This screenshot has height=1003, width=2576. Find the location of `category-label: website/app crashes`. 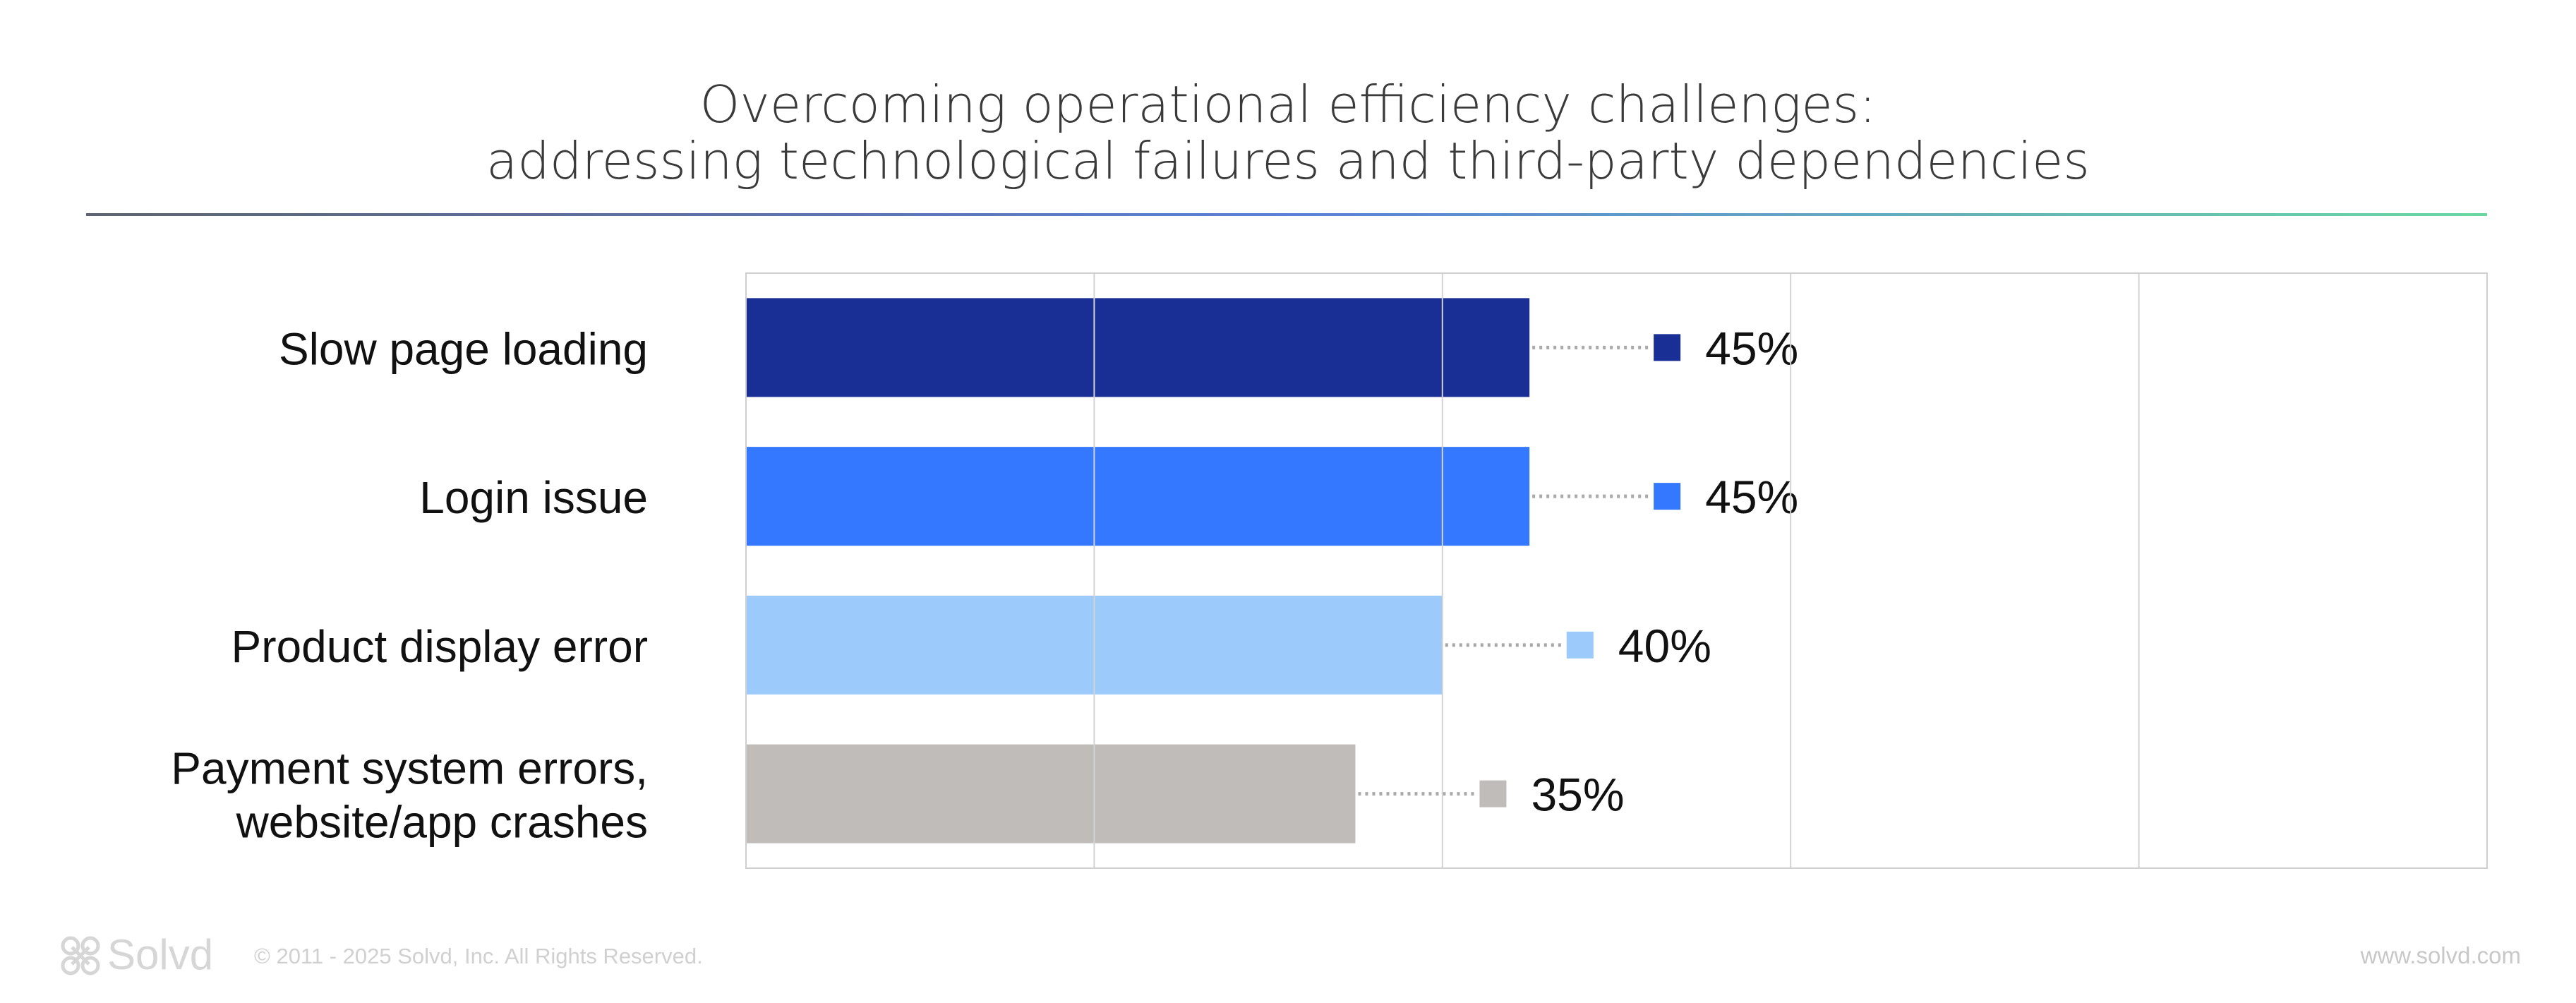

category-label: website/app crashes is located at coordinates (442, 822).